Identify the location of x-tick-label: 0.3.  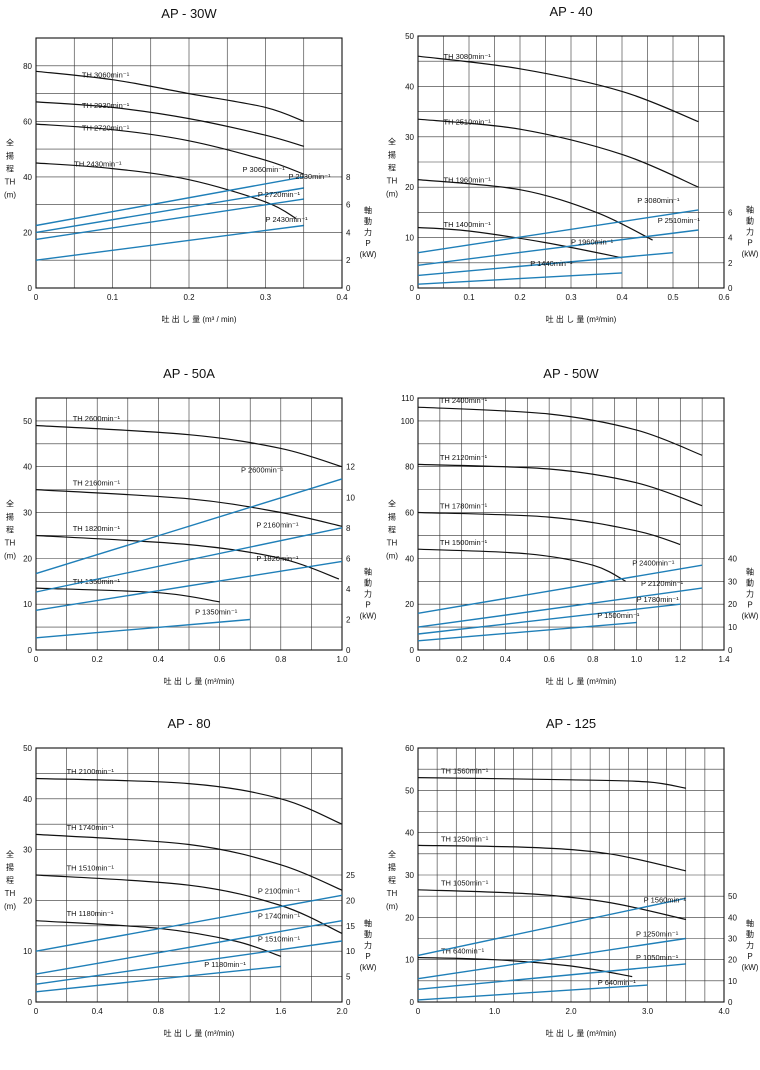
(571, 297).